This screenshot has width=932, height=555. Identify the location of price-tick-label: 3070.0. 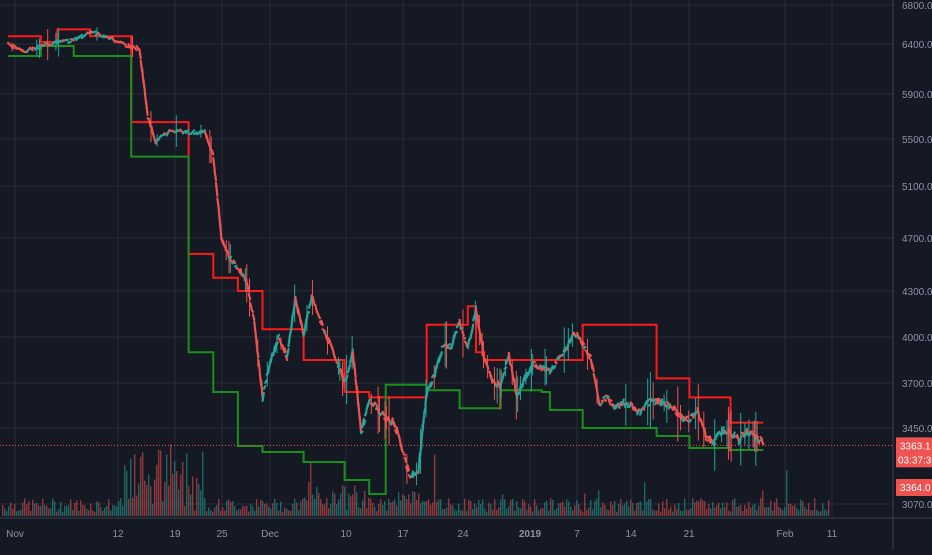
(917, 505).